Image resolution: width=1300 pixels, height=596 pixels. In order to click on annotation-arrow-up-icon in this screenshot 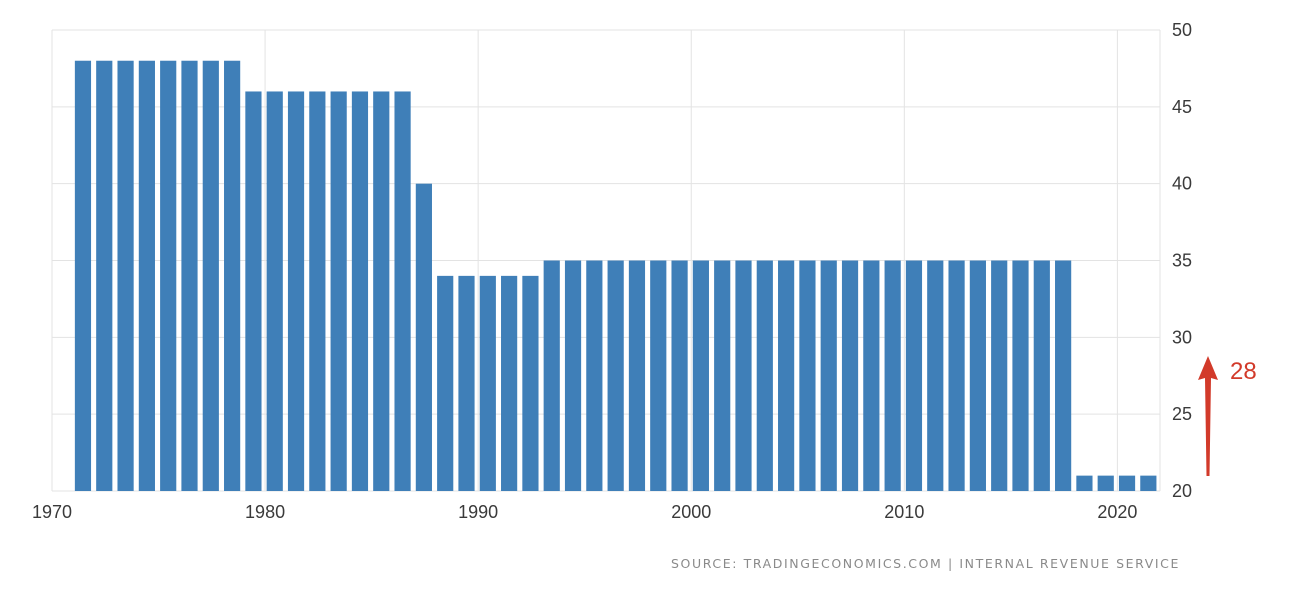, I will do `click(1208, 416)`.